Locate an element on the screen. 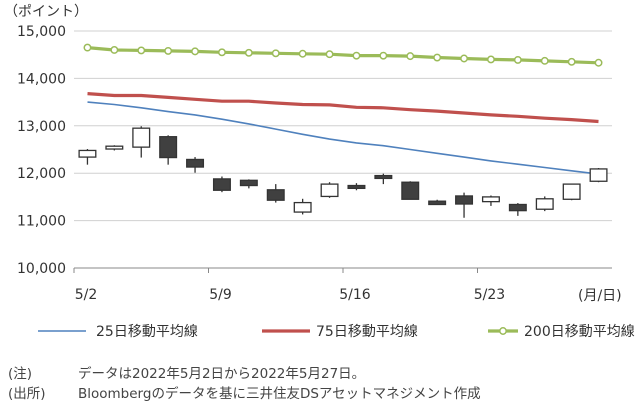 The image size is (640, 408). note-row: (注) データは2022年5月2日から2022年5月27日。 is located at coordinates (244, 374).